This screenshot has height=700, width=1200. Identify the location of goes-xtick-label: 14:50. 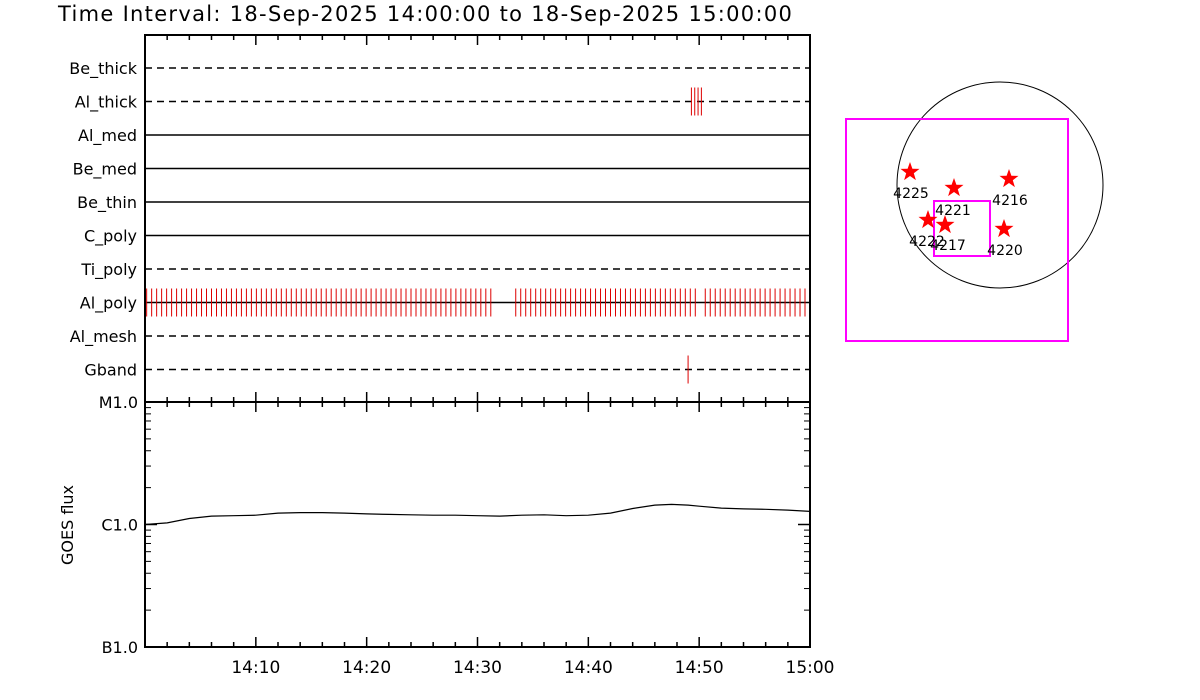
(699, 668).